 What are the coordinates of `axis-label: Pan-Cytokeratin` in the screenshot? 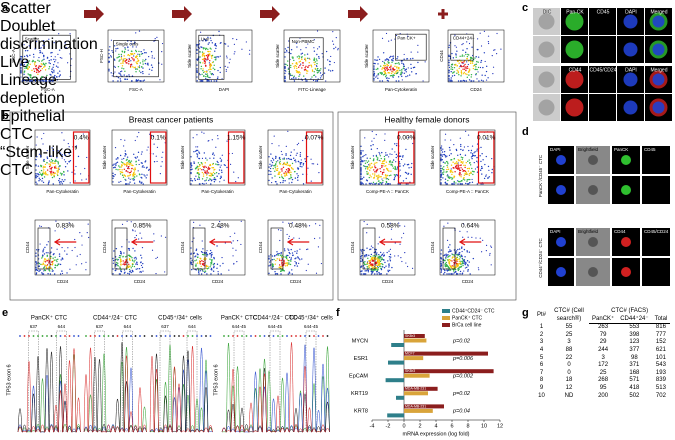 It's located at (139, 191).